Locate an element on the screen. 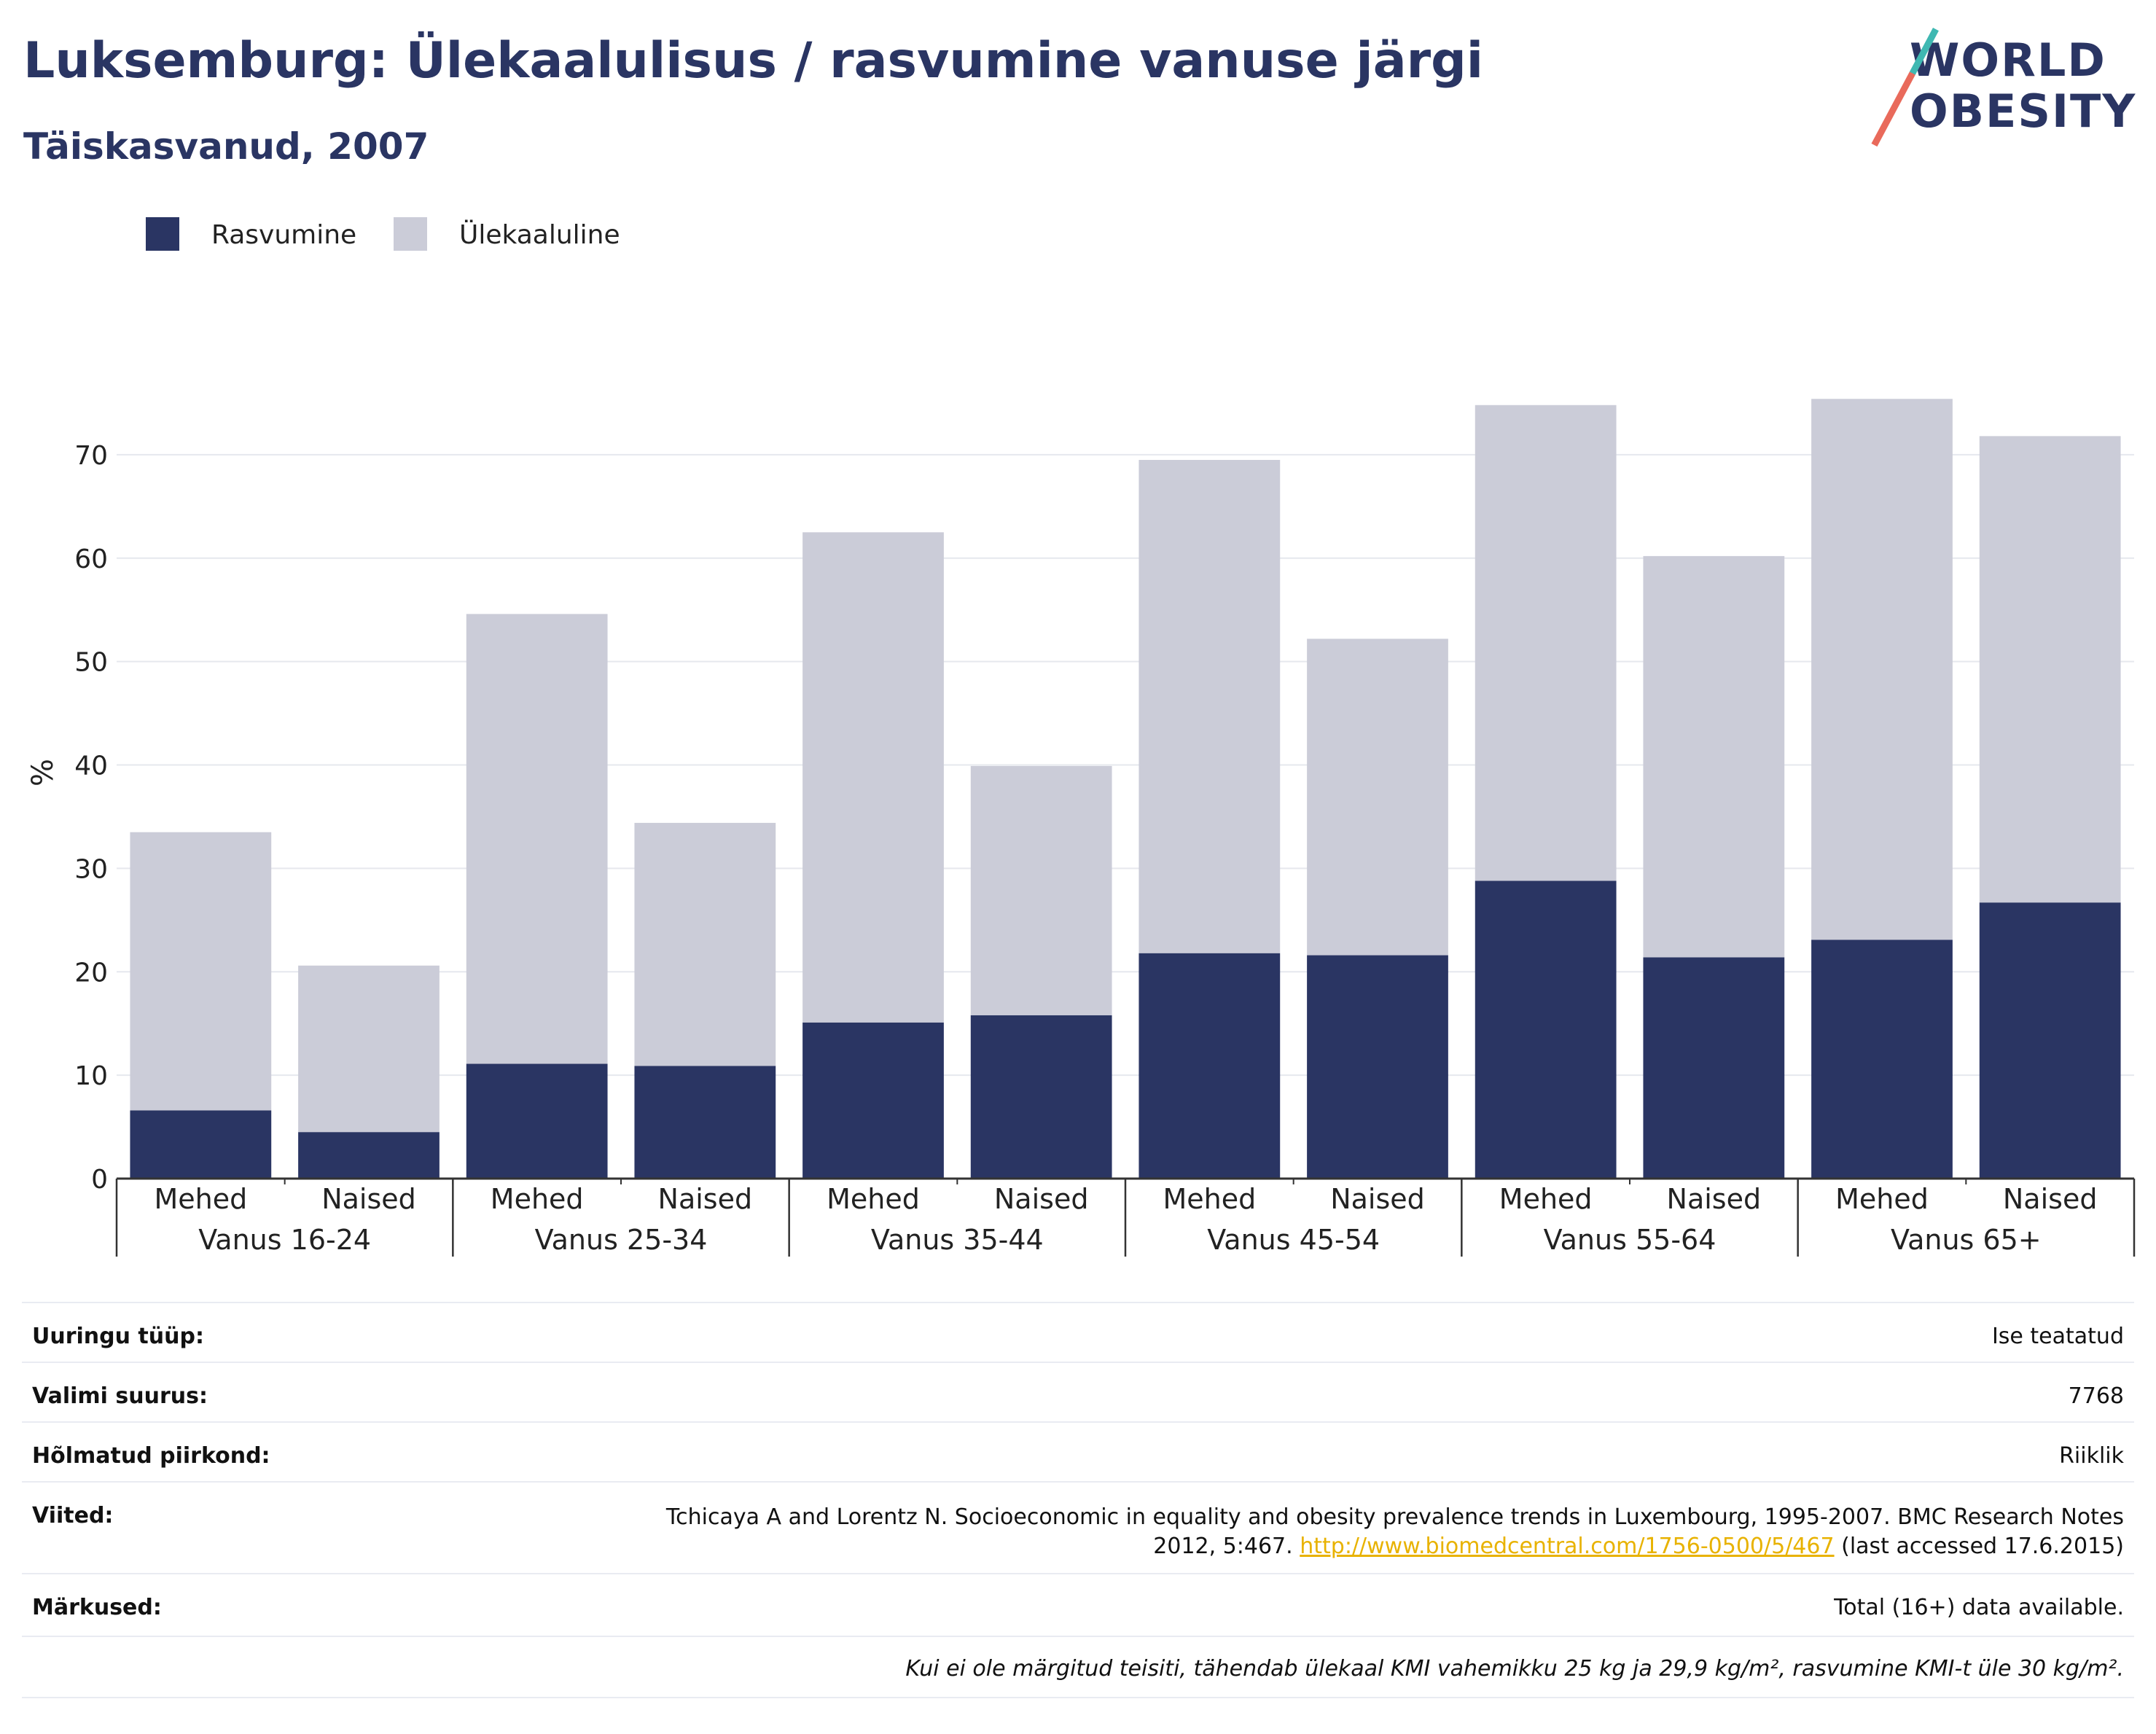 The width and height of the screenshot is (2156, 1734). y-tick-label: 50 is located at coordinates (91, 663).